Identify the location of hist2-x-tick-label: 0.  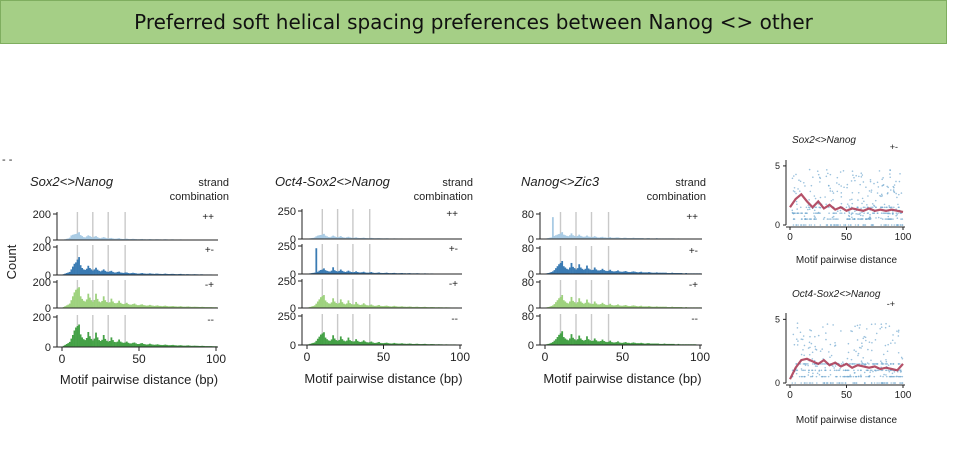
(307, 357).